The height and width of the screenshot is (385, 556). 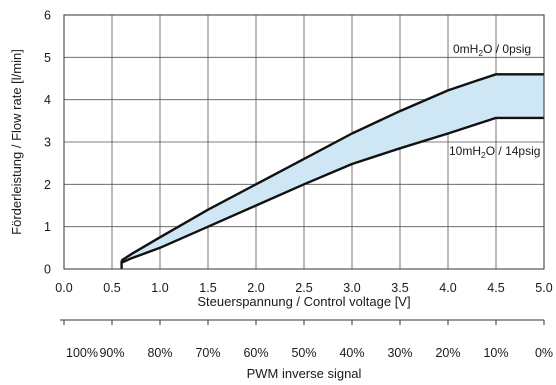 What do you see at coordinates (304, 373) in the screenshot?
I see `pwm-axis-title: PWM inverse signal` at bounding box center [304, 373].